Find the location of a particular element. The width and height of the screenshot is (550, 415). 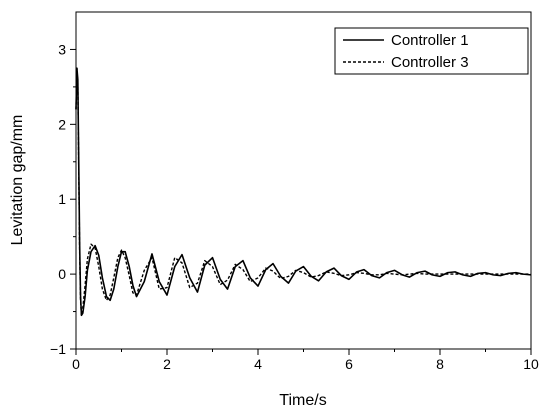

x-tick-label: 10 is located at coordinates (531, 364).